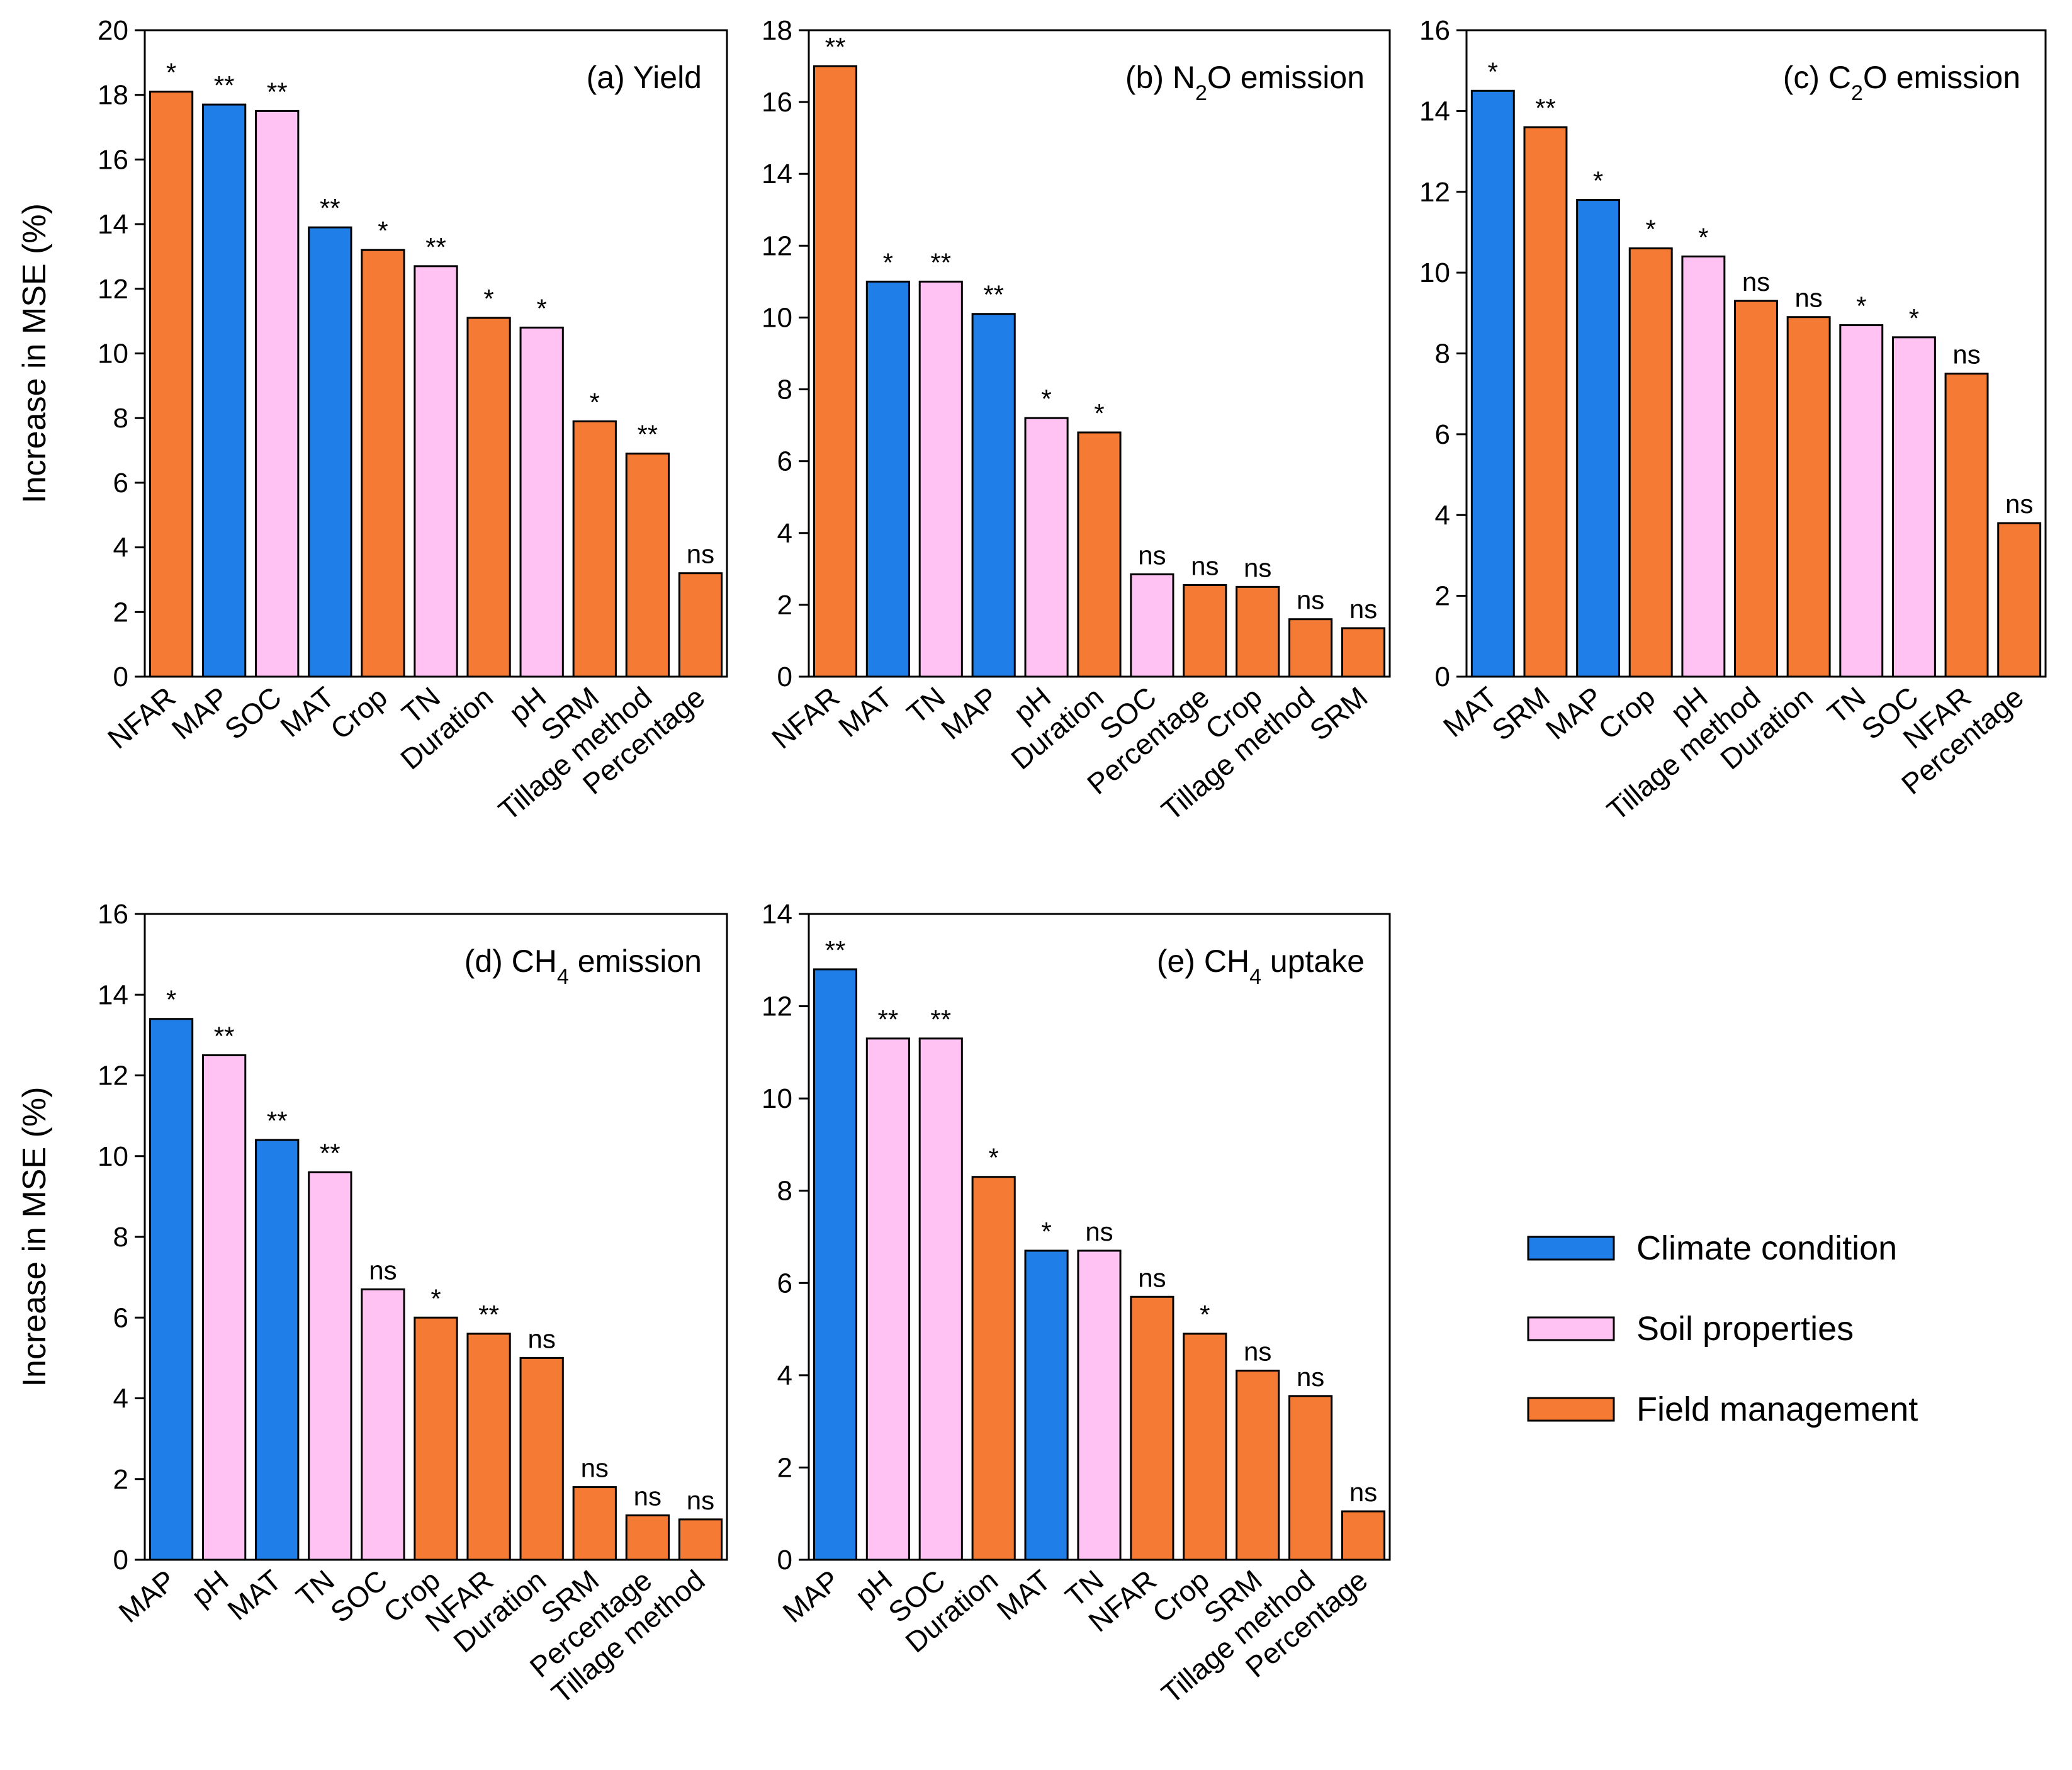 This screenshot has width=2072, height=1770. What do you see at coordinates (1571, 1248) in the screenshot?
I see `legend-swatch` at bounding box center [1571, 1248].